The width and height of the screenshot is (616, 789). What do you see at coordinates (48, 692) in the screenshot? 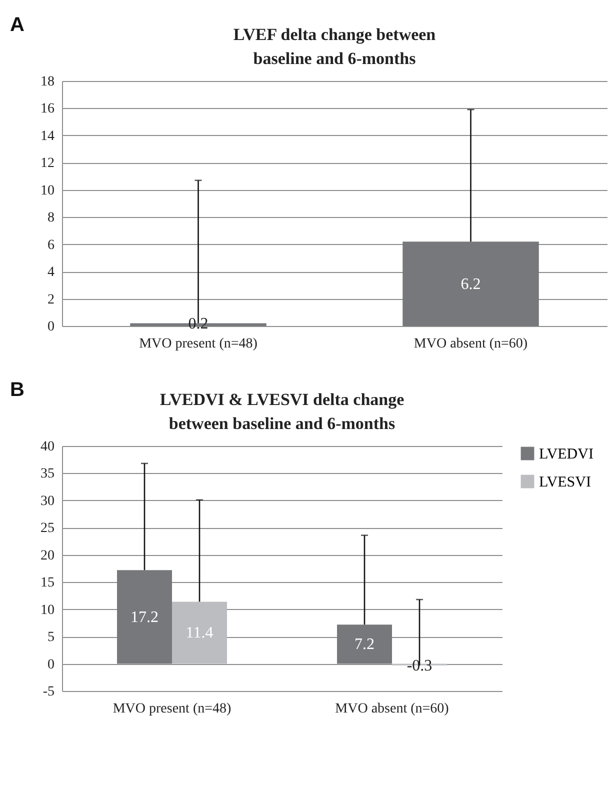
I see `y-tick-label: -5` at bounding box center [48, 692].